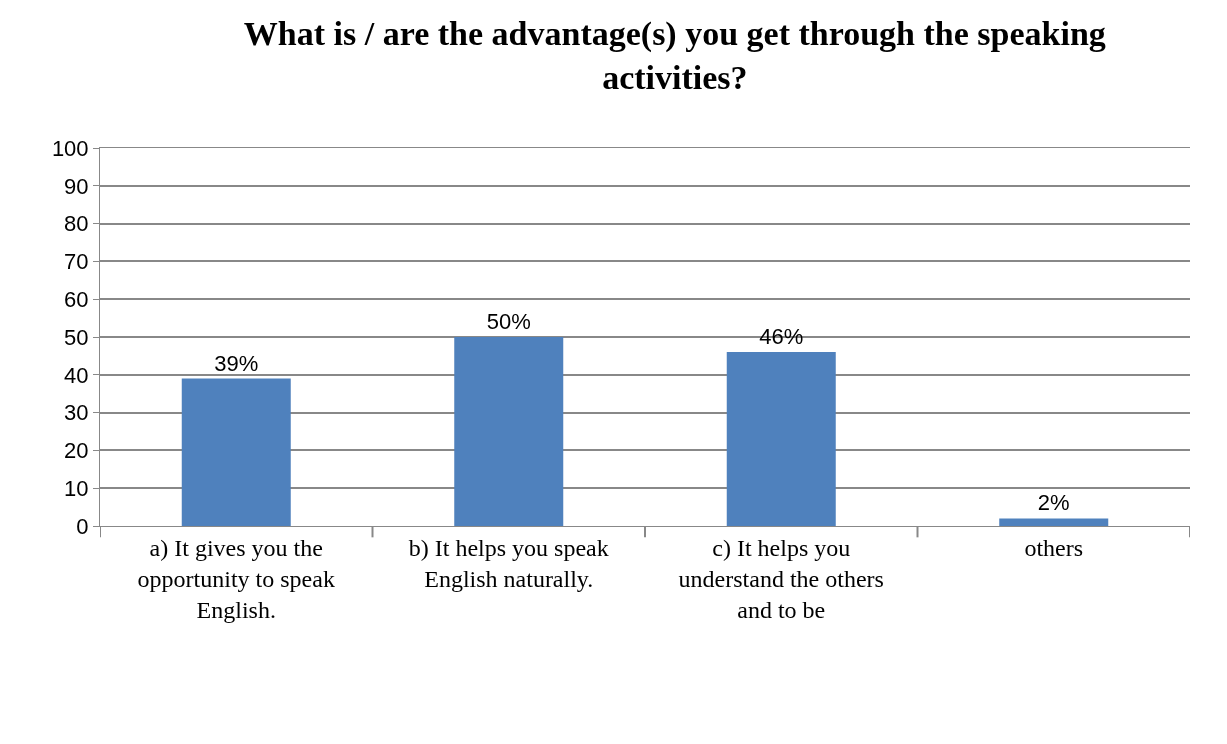  I want to click on x-tick-label: a) It gives you the opportunity to speak English., so click(236, 579).